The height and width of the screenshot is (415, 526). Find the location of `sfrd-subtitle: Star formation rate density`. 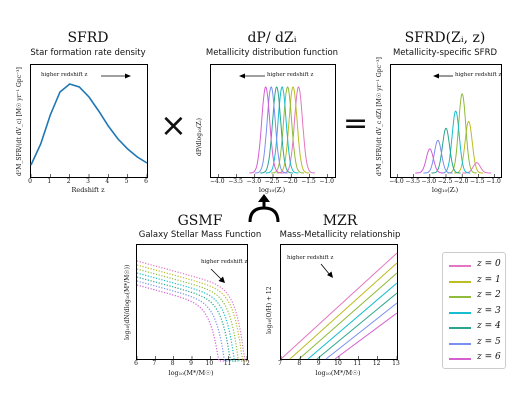

sfrd-subtitle: Star formation rate density is located at coordinates (88, 53).